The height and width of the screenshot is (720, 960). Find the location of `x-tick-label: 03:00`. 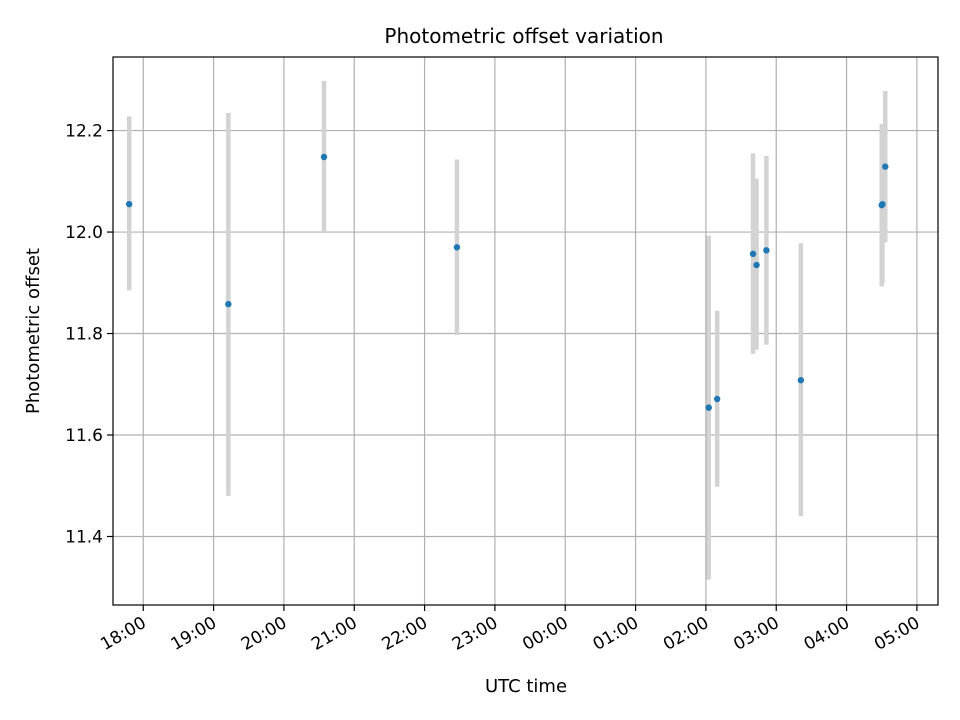

x-tick-label: 03:00 is located at coordinates (756, 634).